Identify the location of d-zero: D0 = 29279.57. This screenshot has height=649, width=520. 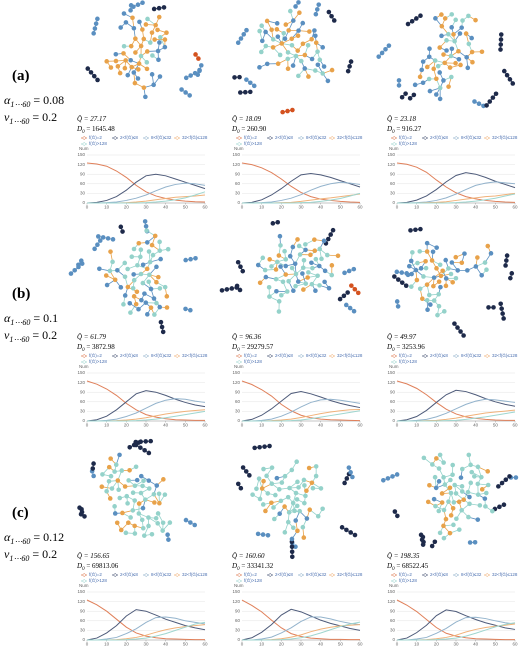
(252, 348).